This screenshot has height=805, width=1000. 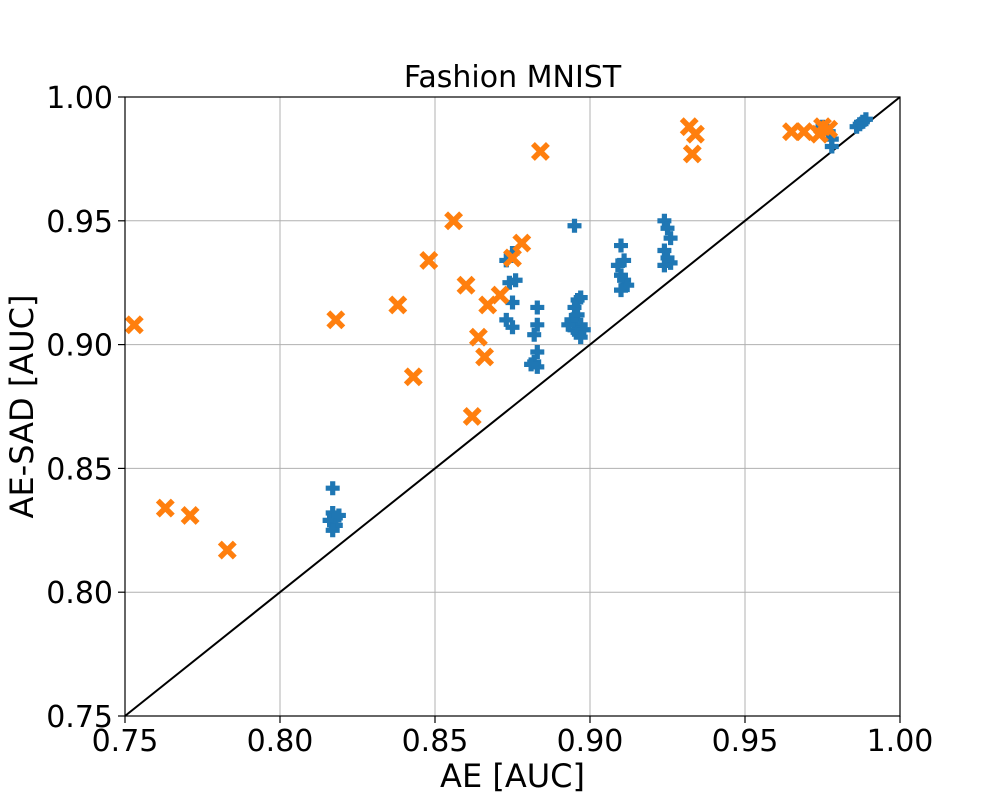 What do you see at coordinates (900, 741) in the screenshot?
I see `x-tick-label: 1.00` at bounding box center [900, 741].